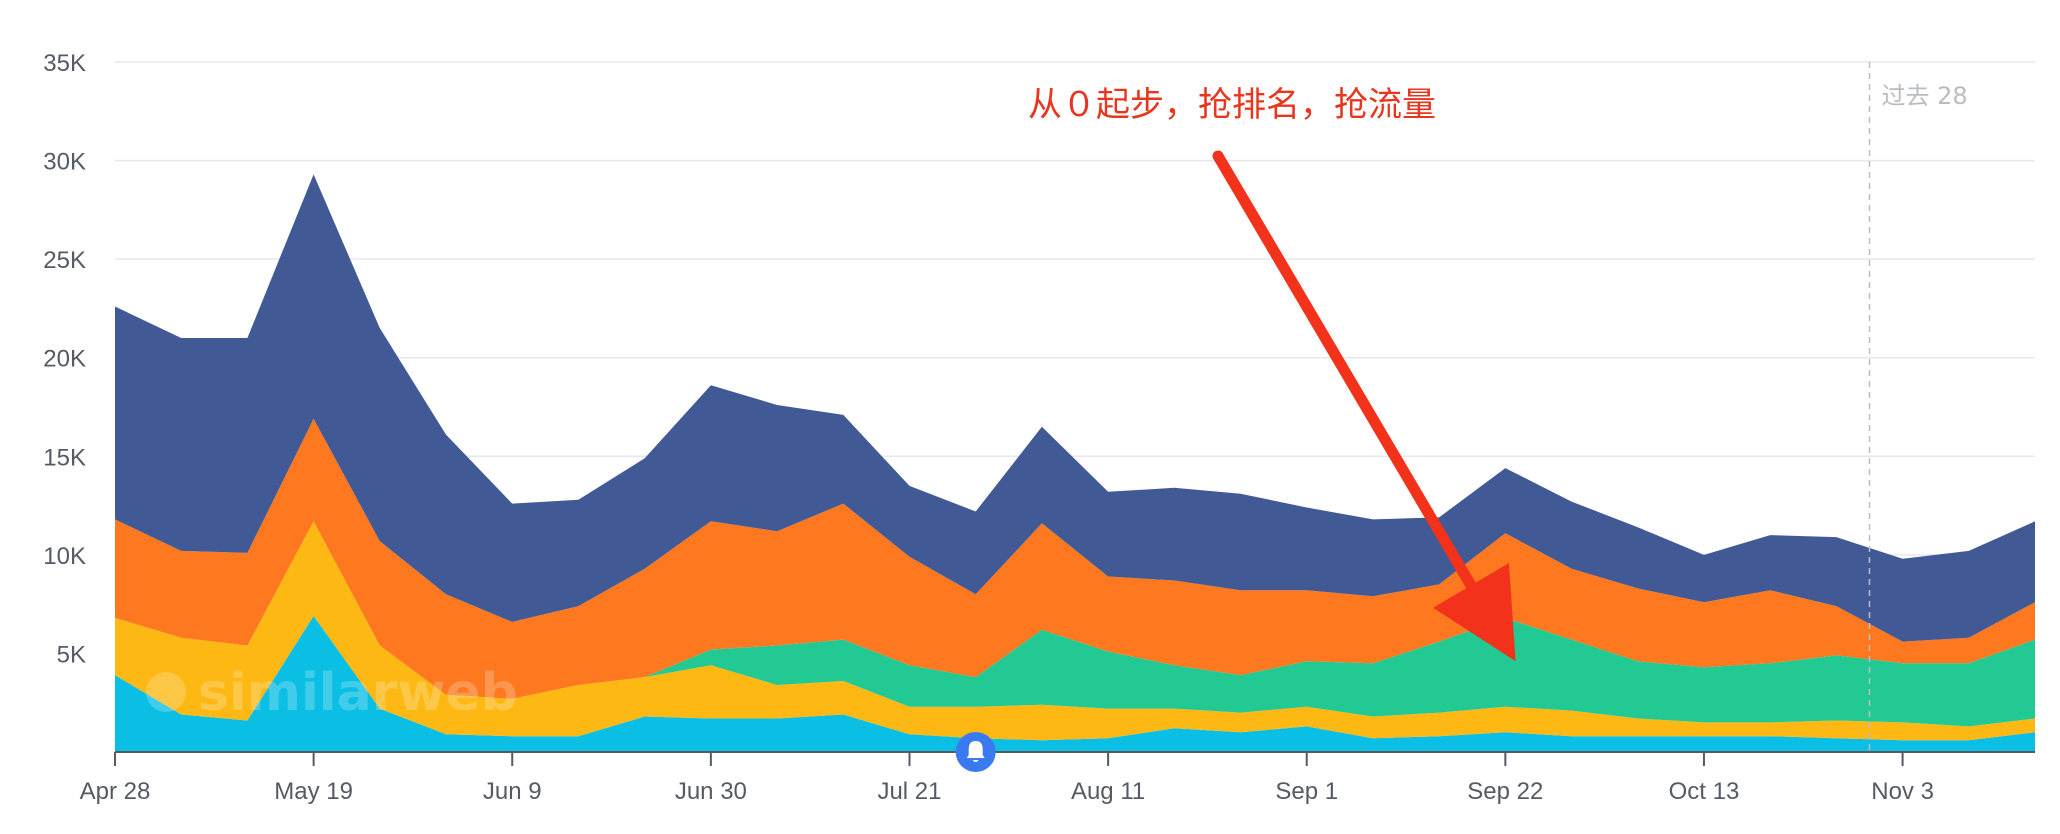  Describe the element at coordinates (1918, 407) in the screenshot. I see `past-period-marker: 过去 28` at that location.